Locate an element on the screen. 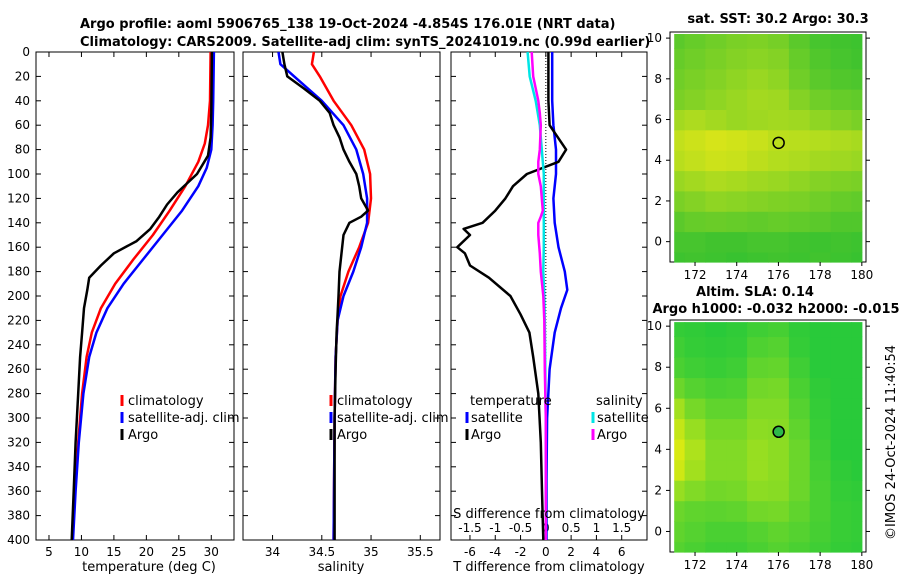  y-tick-label: 2 is located at coordinates (658, 201).